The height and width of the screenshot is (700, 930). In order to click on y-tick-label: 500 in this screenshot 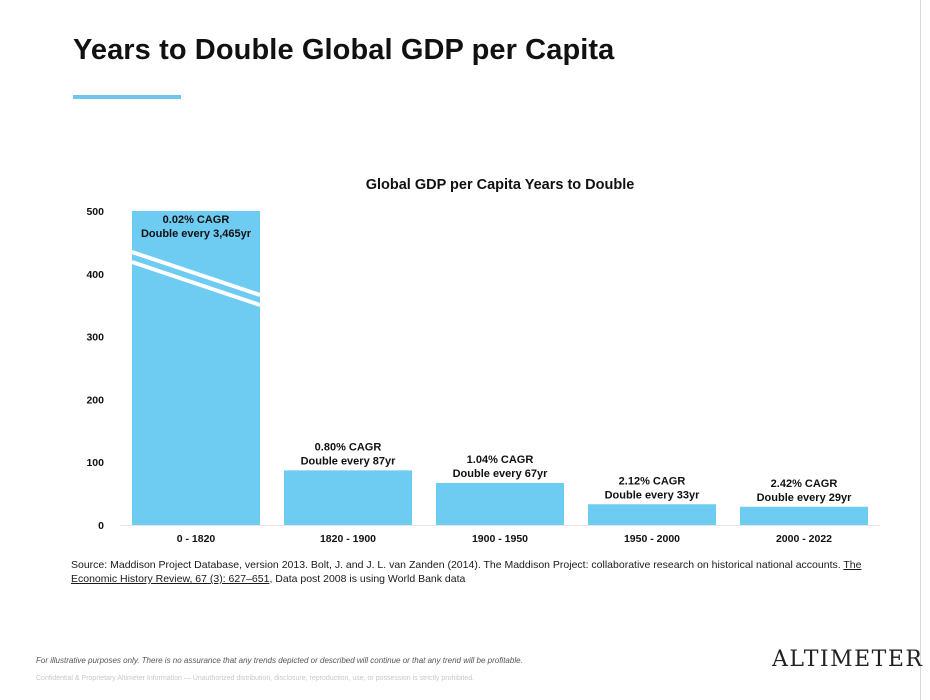, I will do `click(95, 212)`.